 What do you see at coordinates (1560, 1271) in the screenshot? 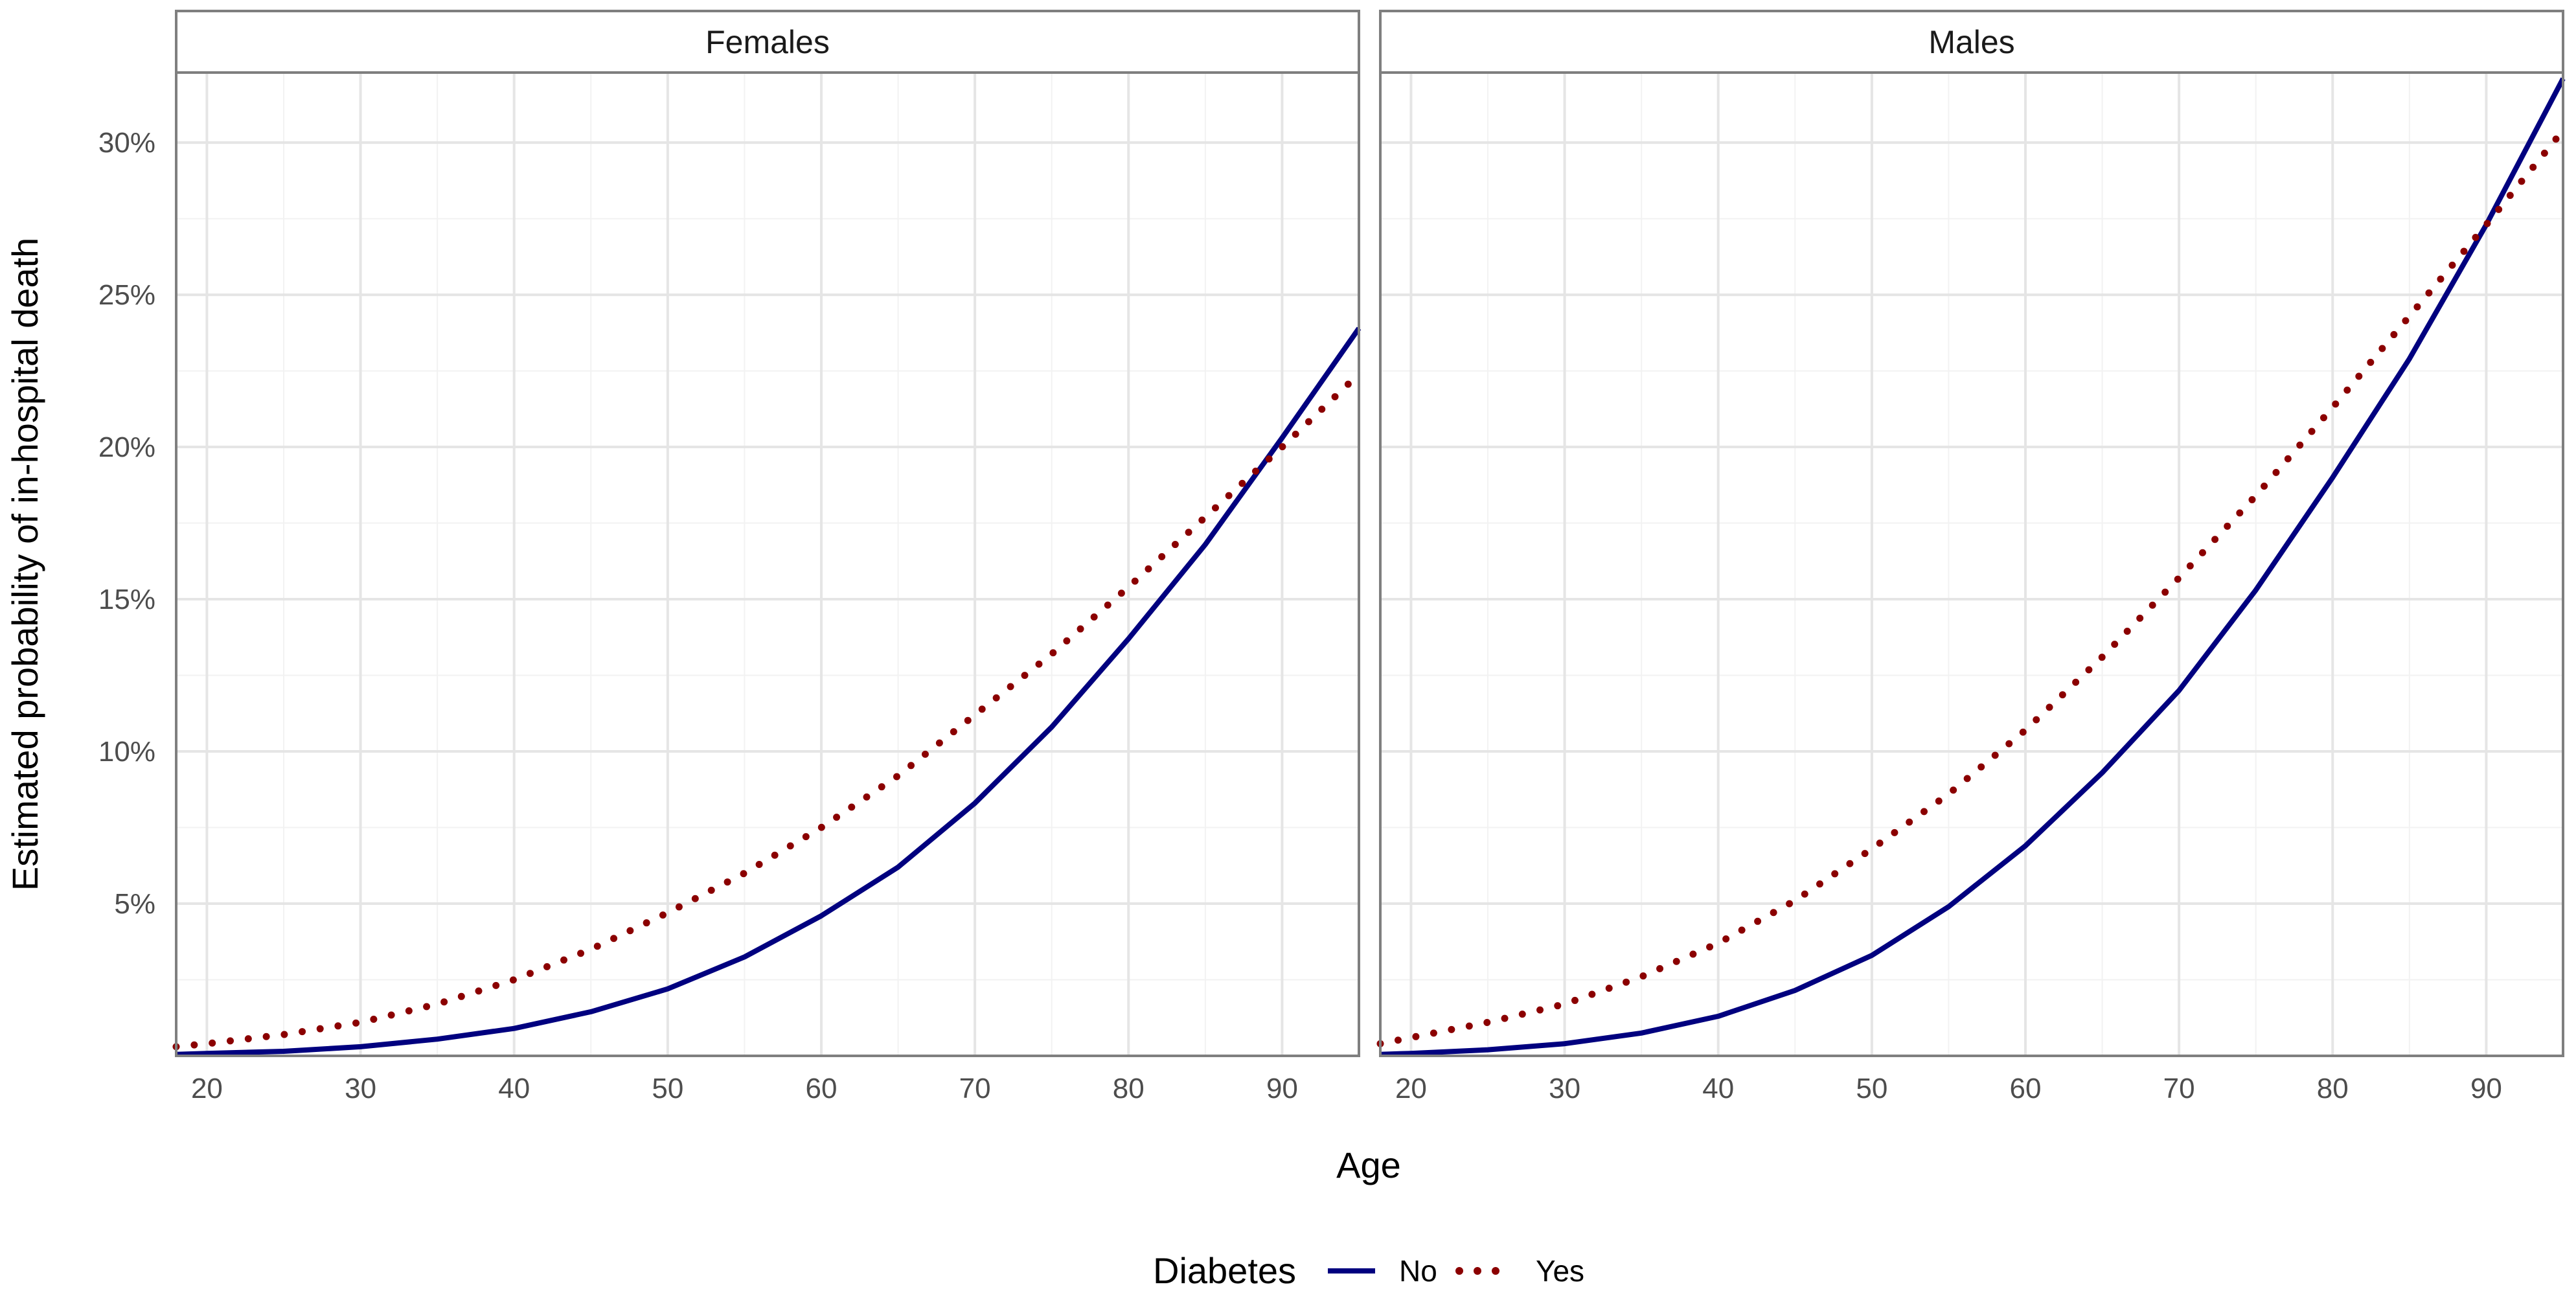
I see `legend-label-yes: Yes` at bounding box center [1560, 1271].